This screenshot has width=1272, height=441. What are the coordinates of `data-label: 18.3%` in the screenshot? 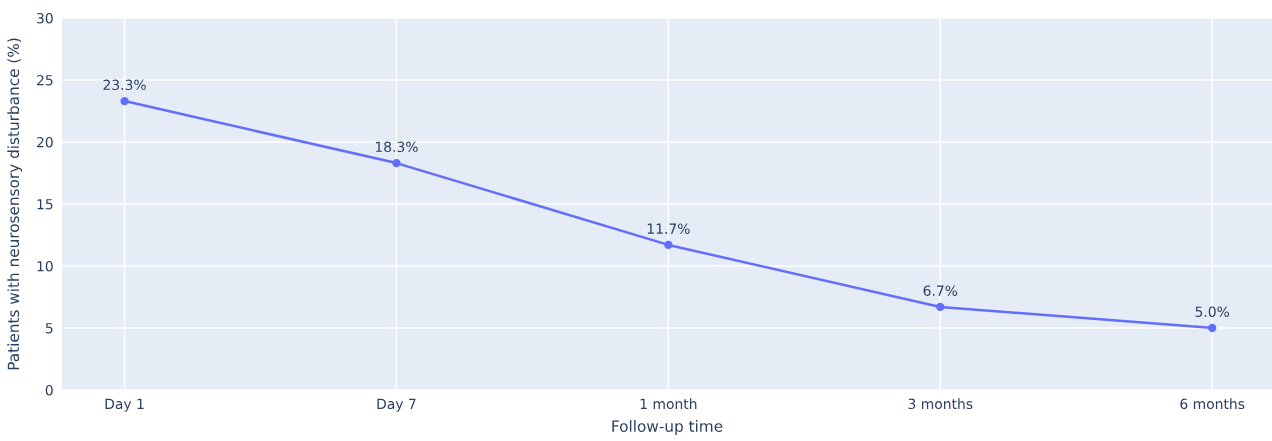 It's located at (396, 147).